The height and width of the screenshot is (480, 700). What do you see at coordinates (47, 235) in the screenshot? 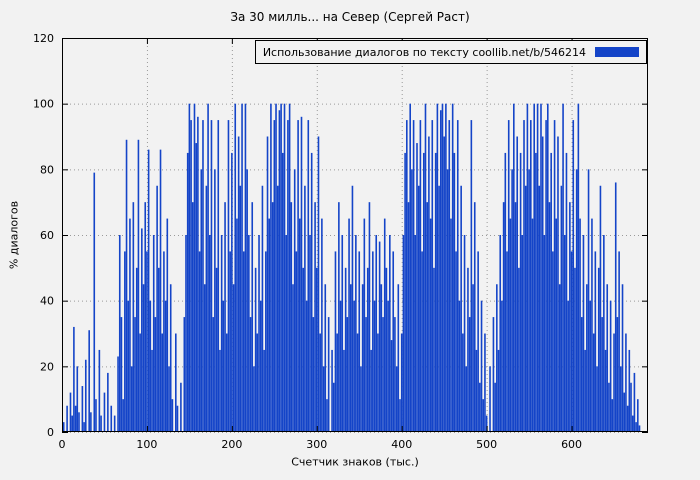
I see `svg-text: 60` at bounding box center [47, 235].